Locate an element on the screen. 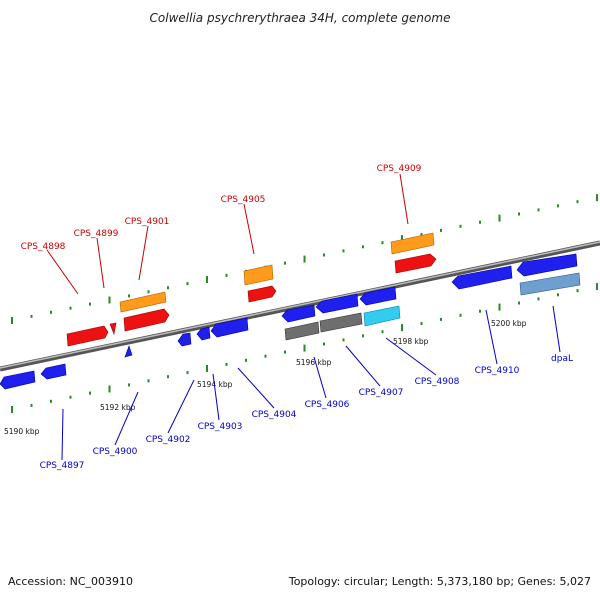 This screenshot has width=600, height=600. gene-label: CPS_4905 is located at coordinates (243, 200).